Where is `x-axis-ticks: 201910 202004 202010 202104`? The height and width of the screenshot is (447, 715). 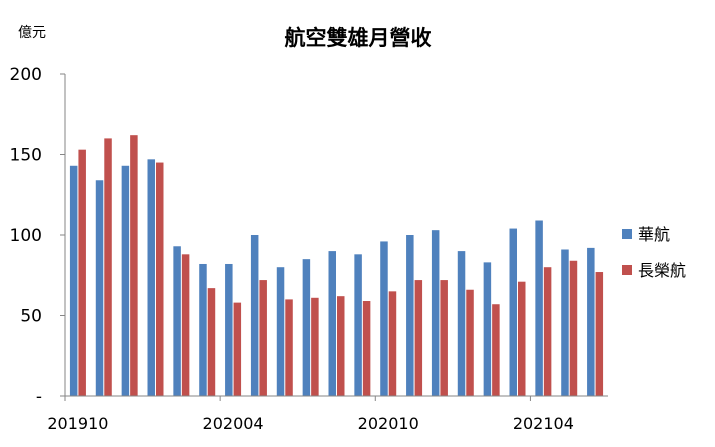 x-axis-ticks: 201910 202004 202010 202104 is located at coordinates (310, 414).